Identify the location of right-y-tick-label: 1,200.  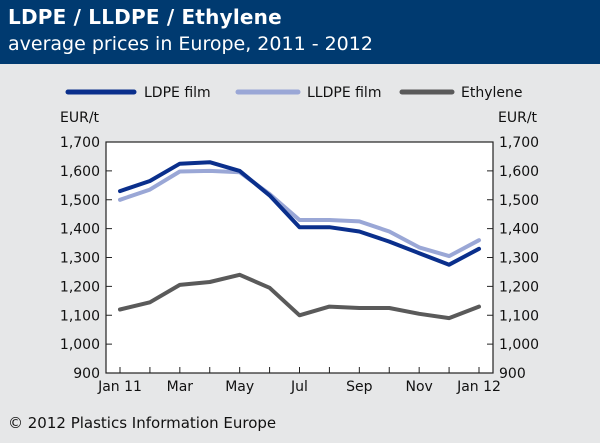
(519, 287).